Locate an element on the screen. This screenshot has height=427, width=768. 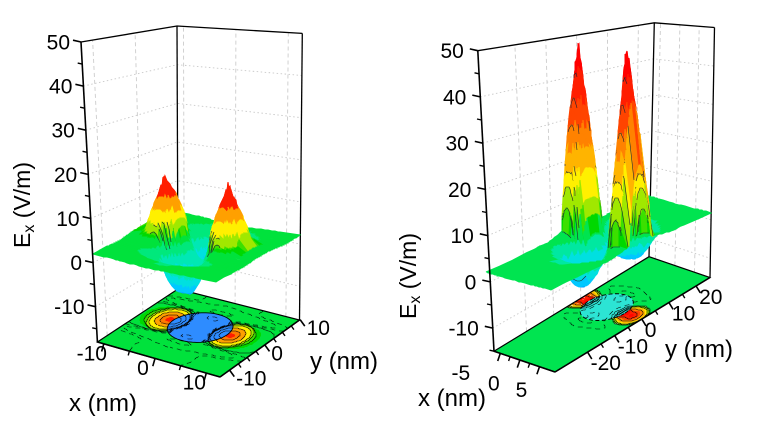
svg-text: -5 is located at coordinates (460, 373).